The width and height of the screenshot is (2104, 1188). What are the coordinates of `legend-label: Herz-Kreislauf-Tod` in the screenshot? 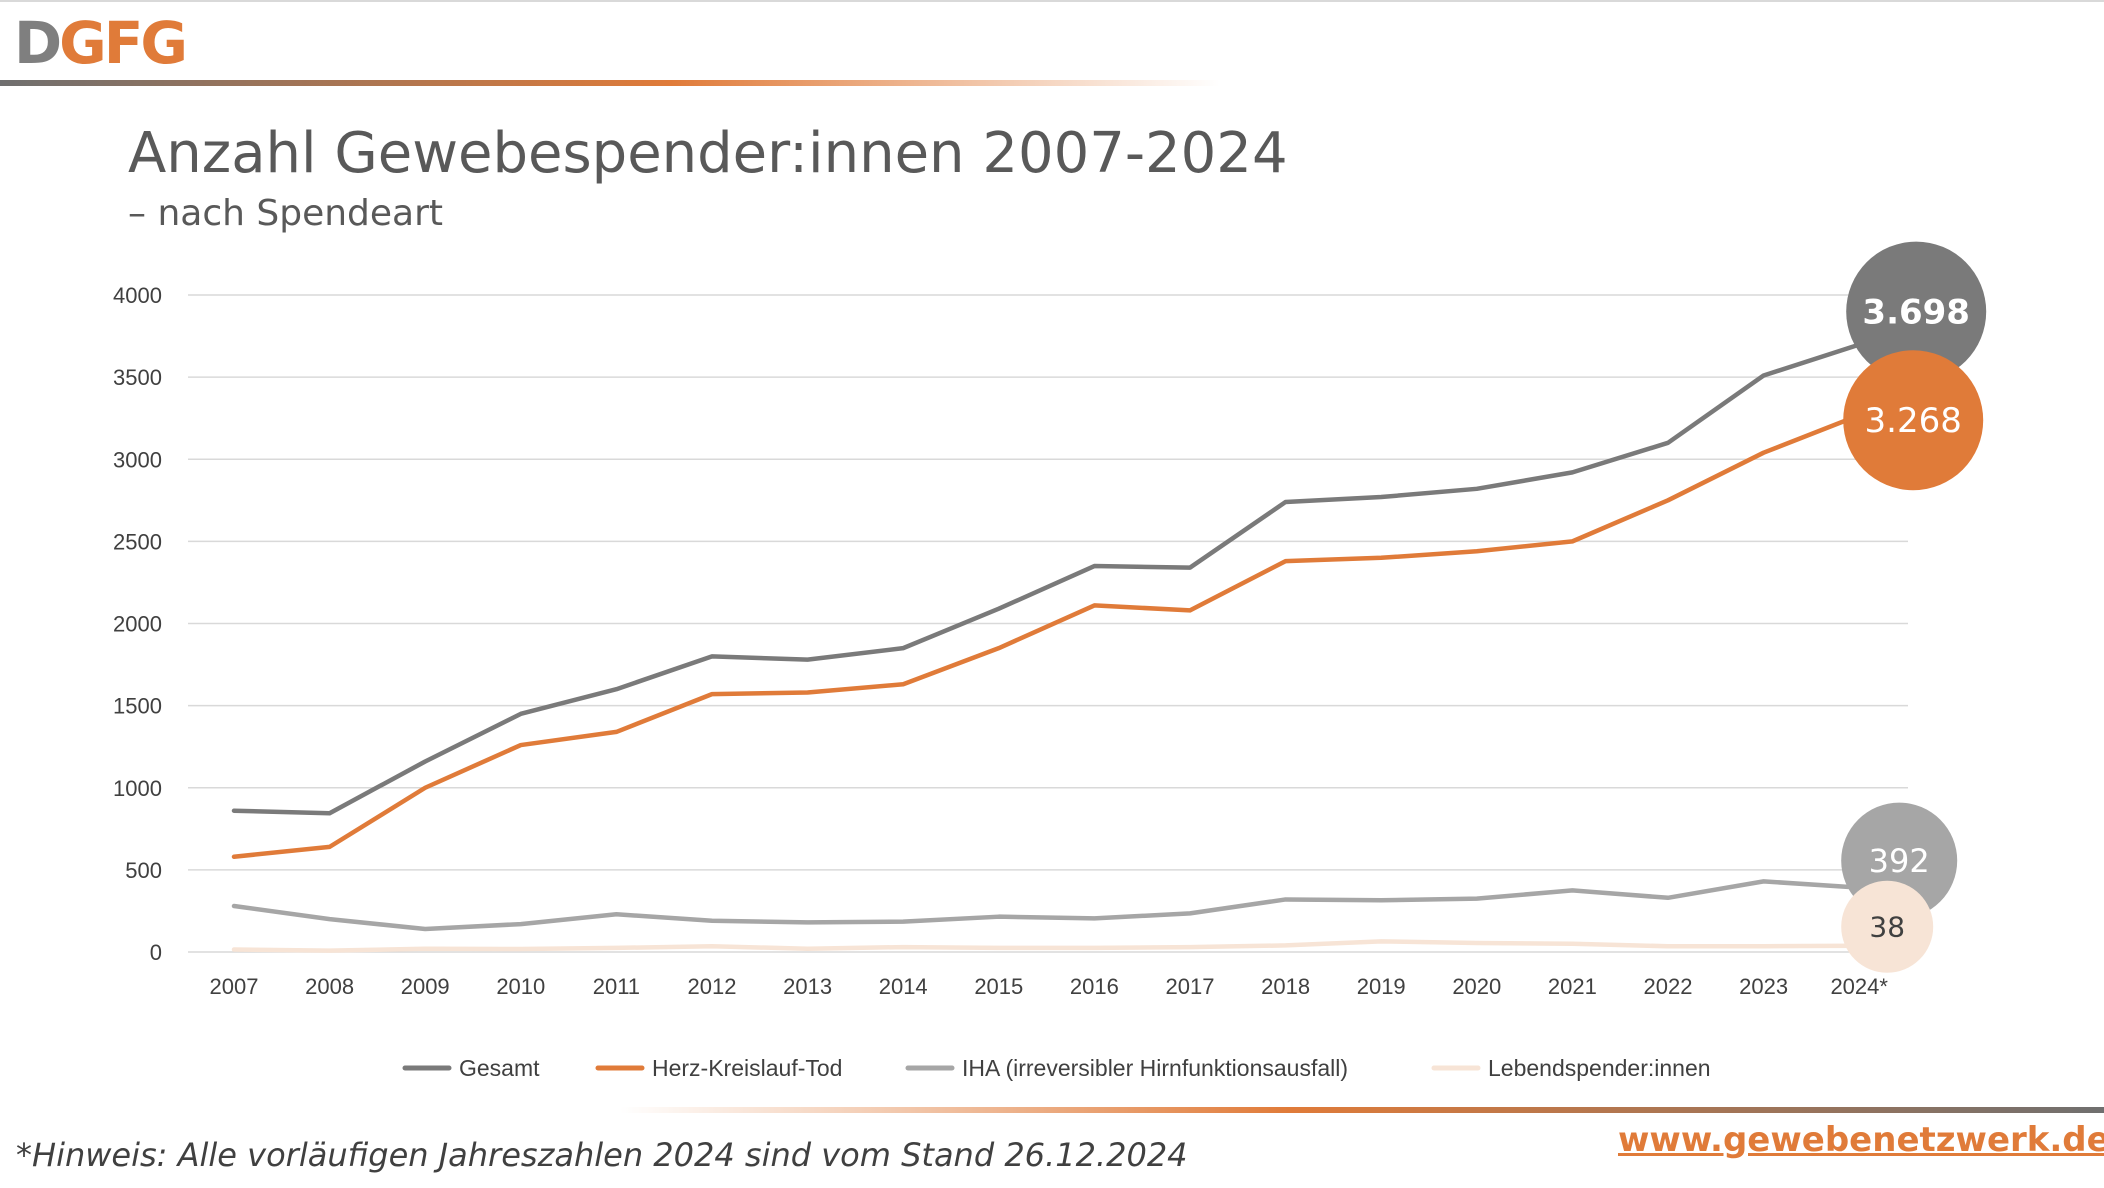 It's located at (747, 1068).